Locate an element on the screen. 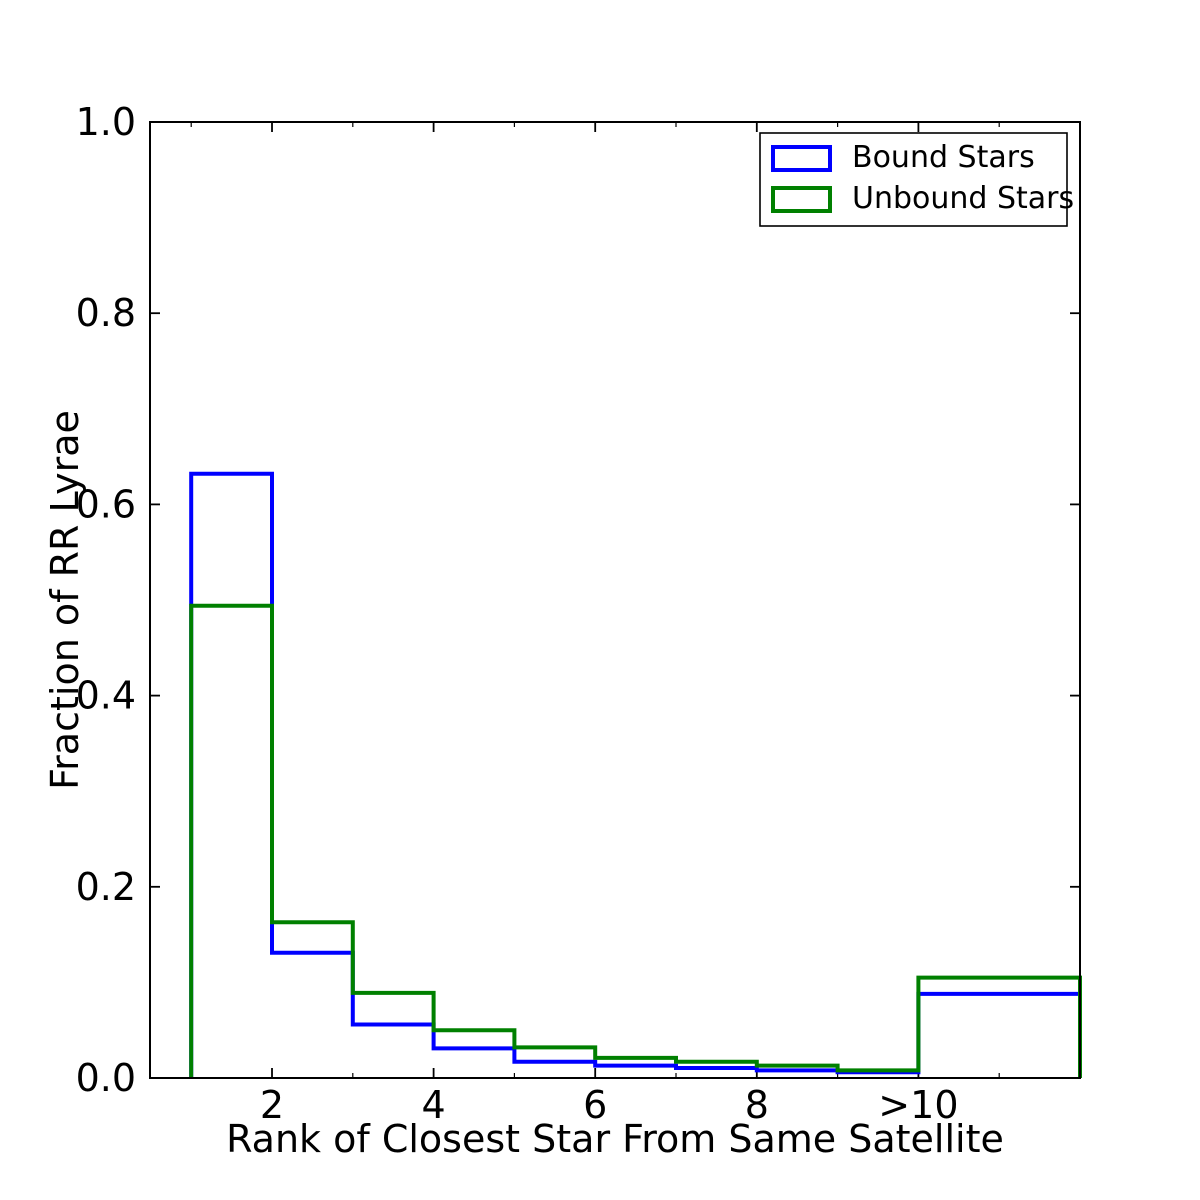 The height and width of the screenshot is (1200, 1200). legend: Bound Stars Unbound Stars is located at coordinates (916, 179).